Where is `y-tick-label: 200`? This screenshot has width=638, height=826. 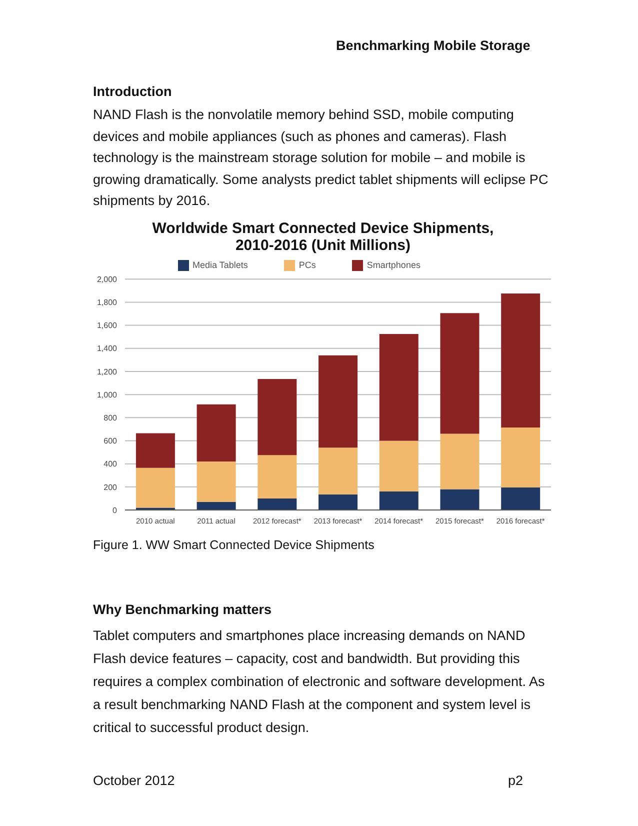
y-tick-label: 200 is located at coordinates (111, 487).